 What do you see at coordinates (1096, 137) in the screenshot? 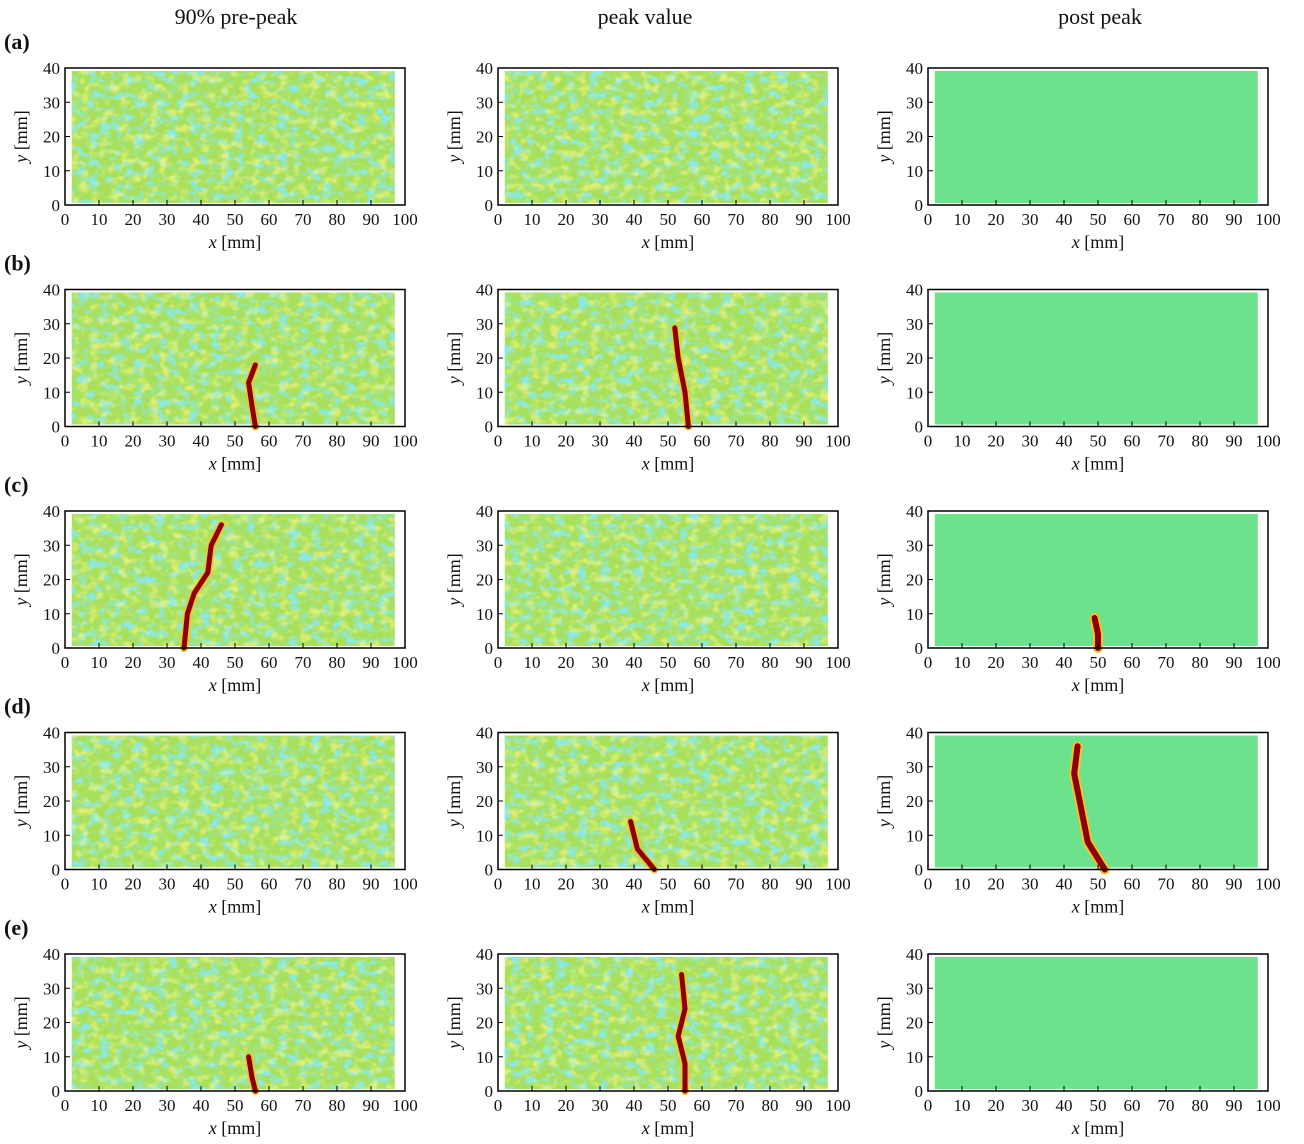
I see `field` at bounding box center [1096, 137].